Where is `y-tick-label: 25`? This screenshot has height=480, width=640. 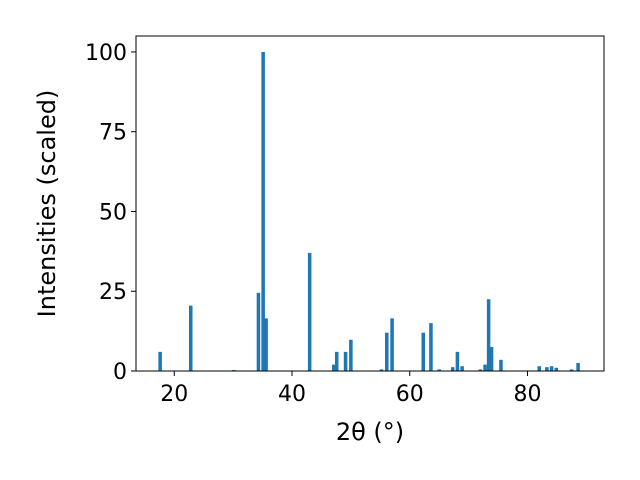
y-tick-label: 25 is located at coordinates (113, 292).